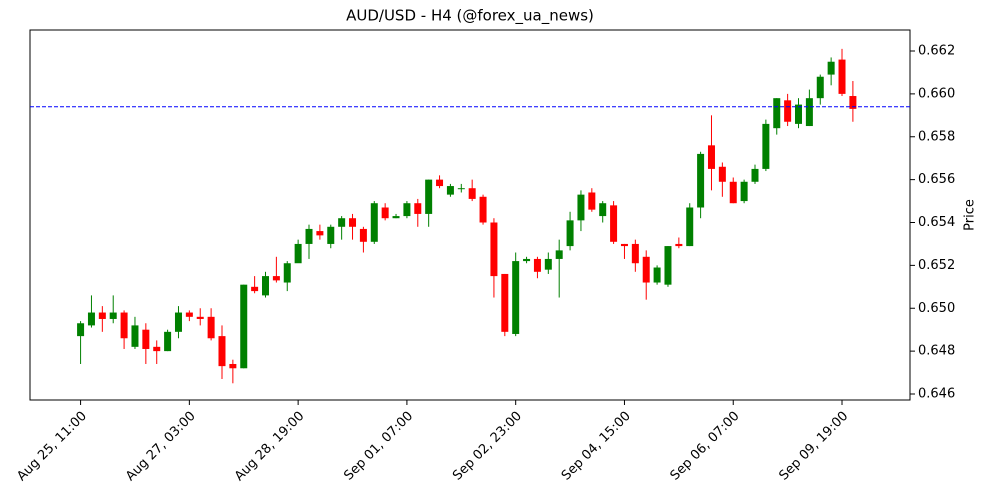  What do you see at coordinates (52, 447) in the screenshot?
I see `x-tick-label: Aug 25, 11:00` at bounding box center [52, 447].